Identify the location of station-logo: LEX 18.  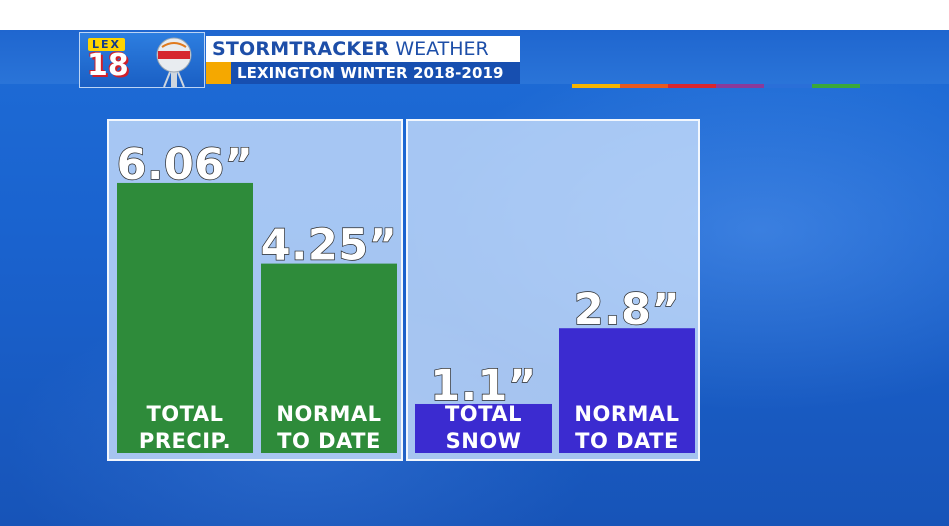
(142, 60).